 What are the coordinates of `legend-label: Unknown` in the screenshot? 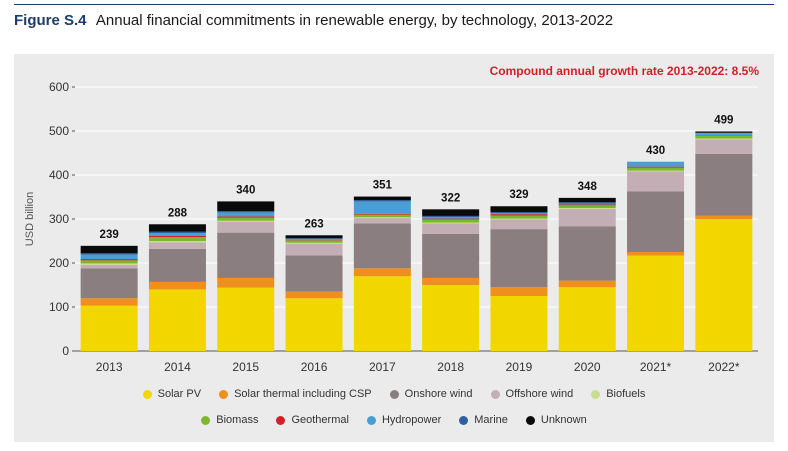 It's located at (563, 420).